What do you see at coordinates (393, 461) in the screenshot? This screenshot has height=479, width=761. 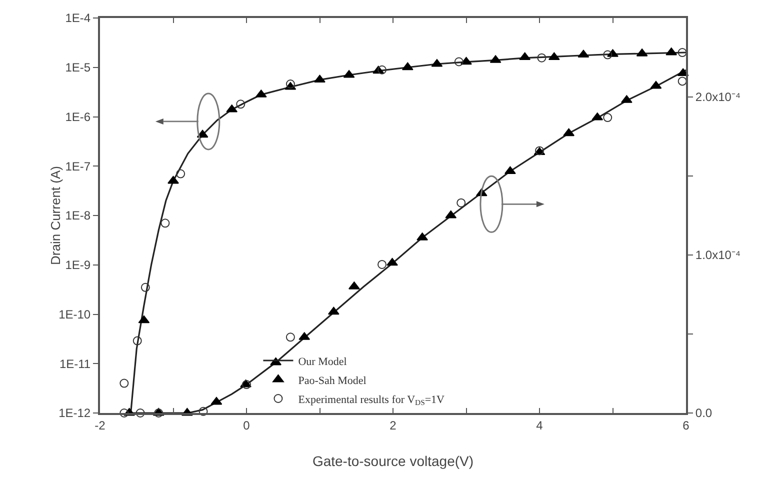 I see `x-axis-title: Gate-to-source voltage(V)` at bounding box center [393, 461].